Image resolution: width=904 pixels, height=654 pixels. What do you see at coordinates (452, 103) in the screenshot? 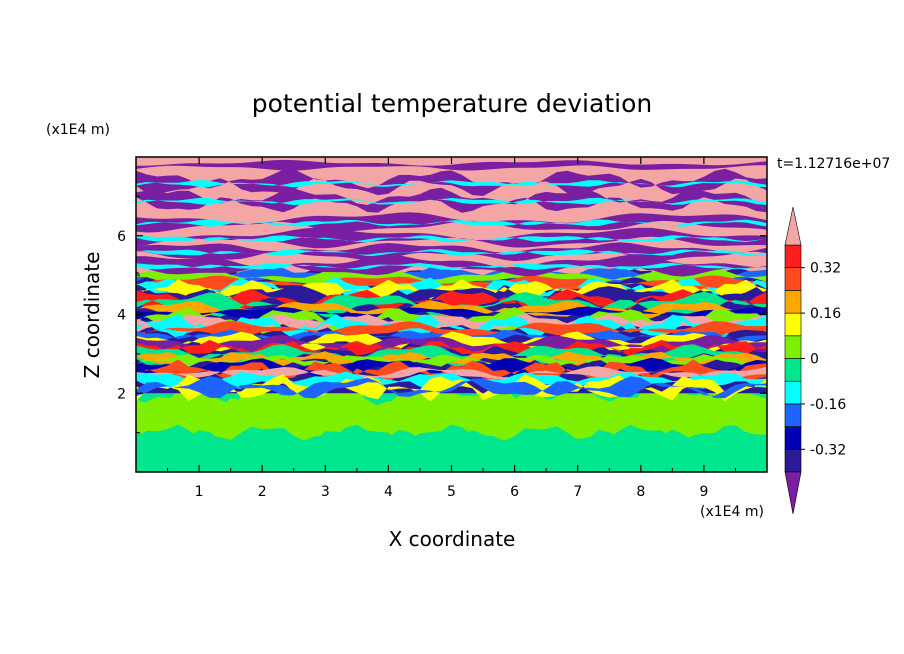
I see `chart-title: potential temperature deviation` at bounding box center [452, 103].